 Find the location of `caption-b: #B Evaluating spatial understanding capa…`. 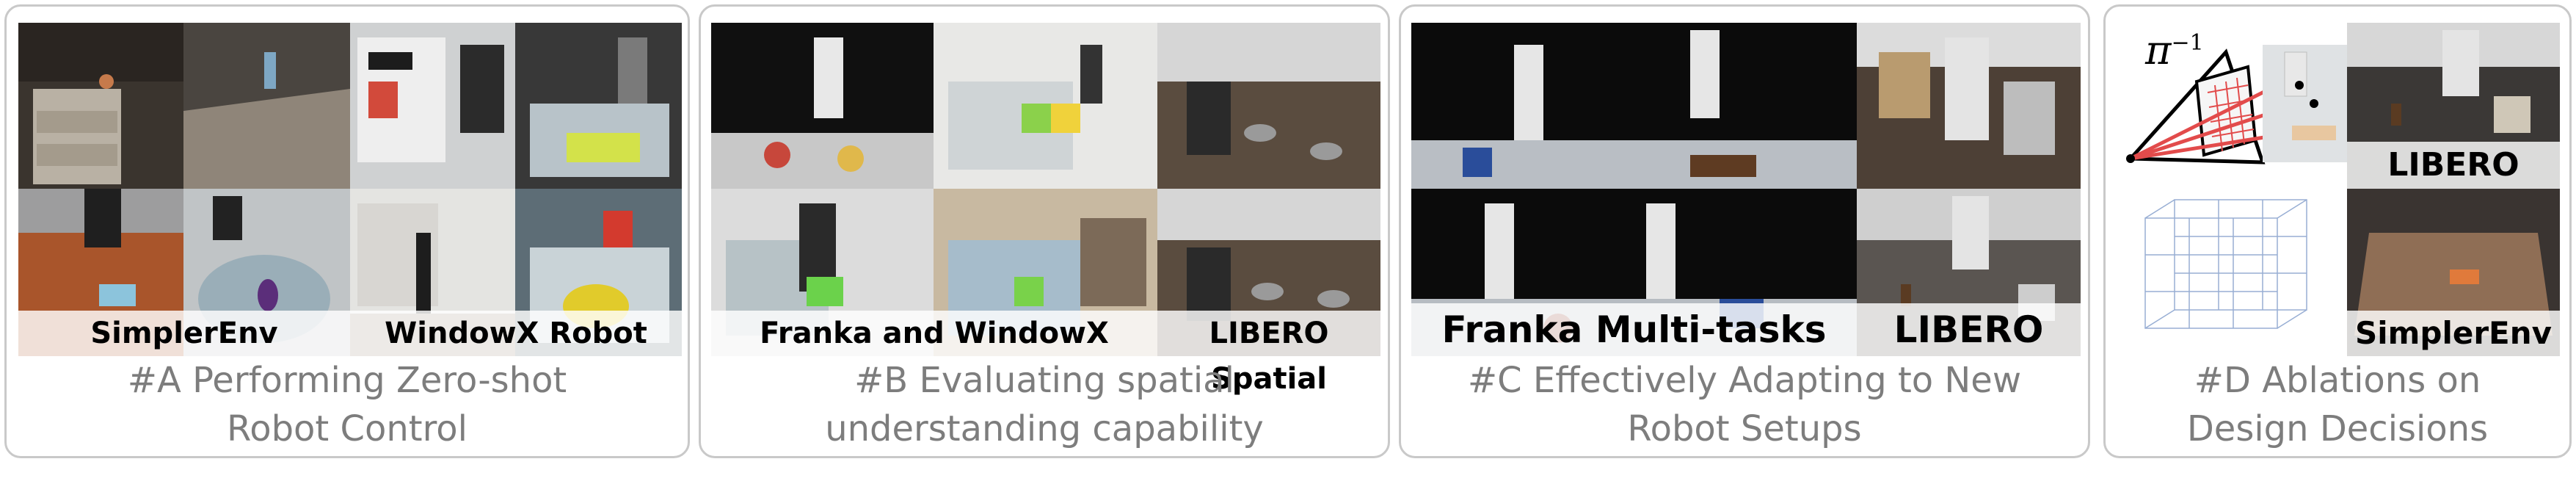

caption-b: #B Evaluating spatial understanding capa… is located at coordinates (1044, 404).